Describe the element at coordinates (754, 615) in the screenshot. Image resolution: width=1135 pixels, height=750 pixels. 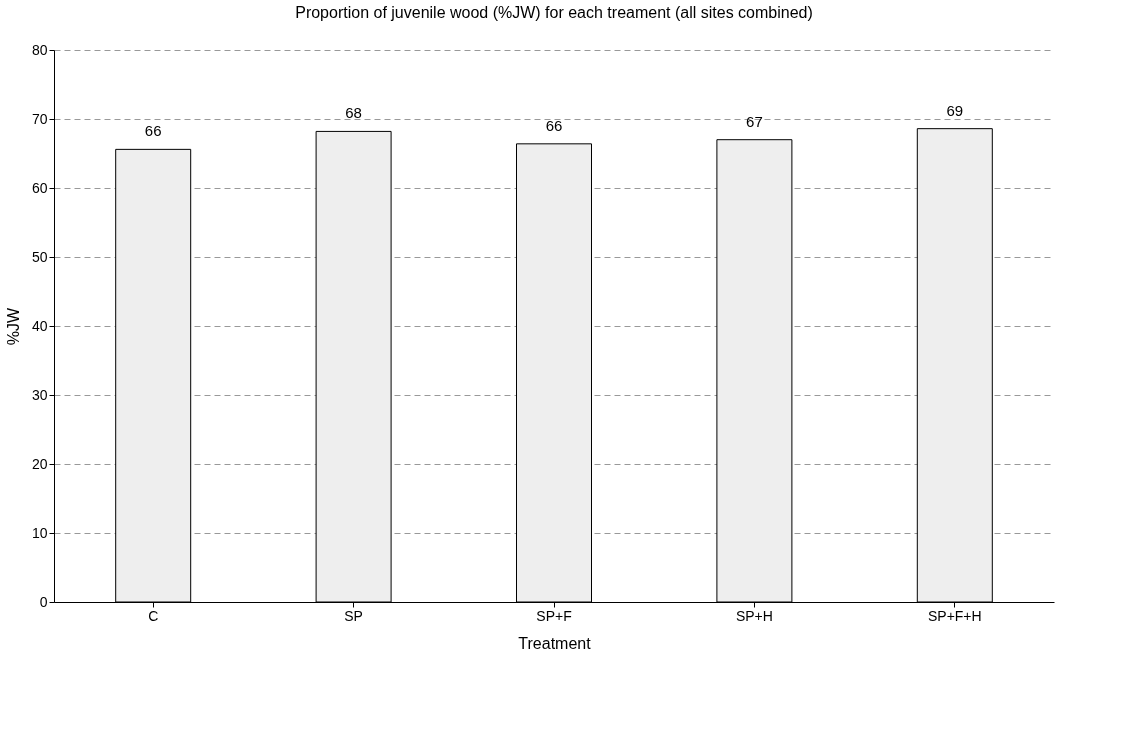
I see `x-tick-label: SP+H` at that location.